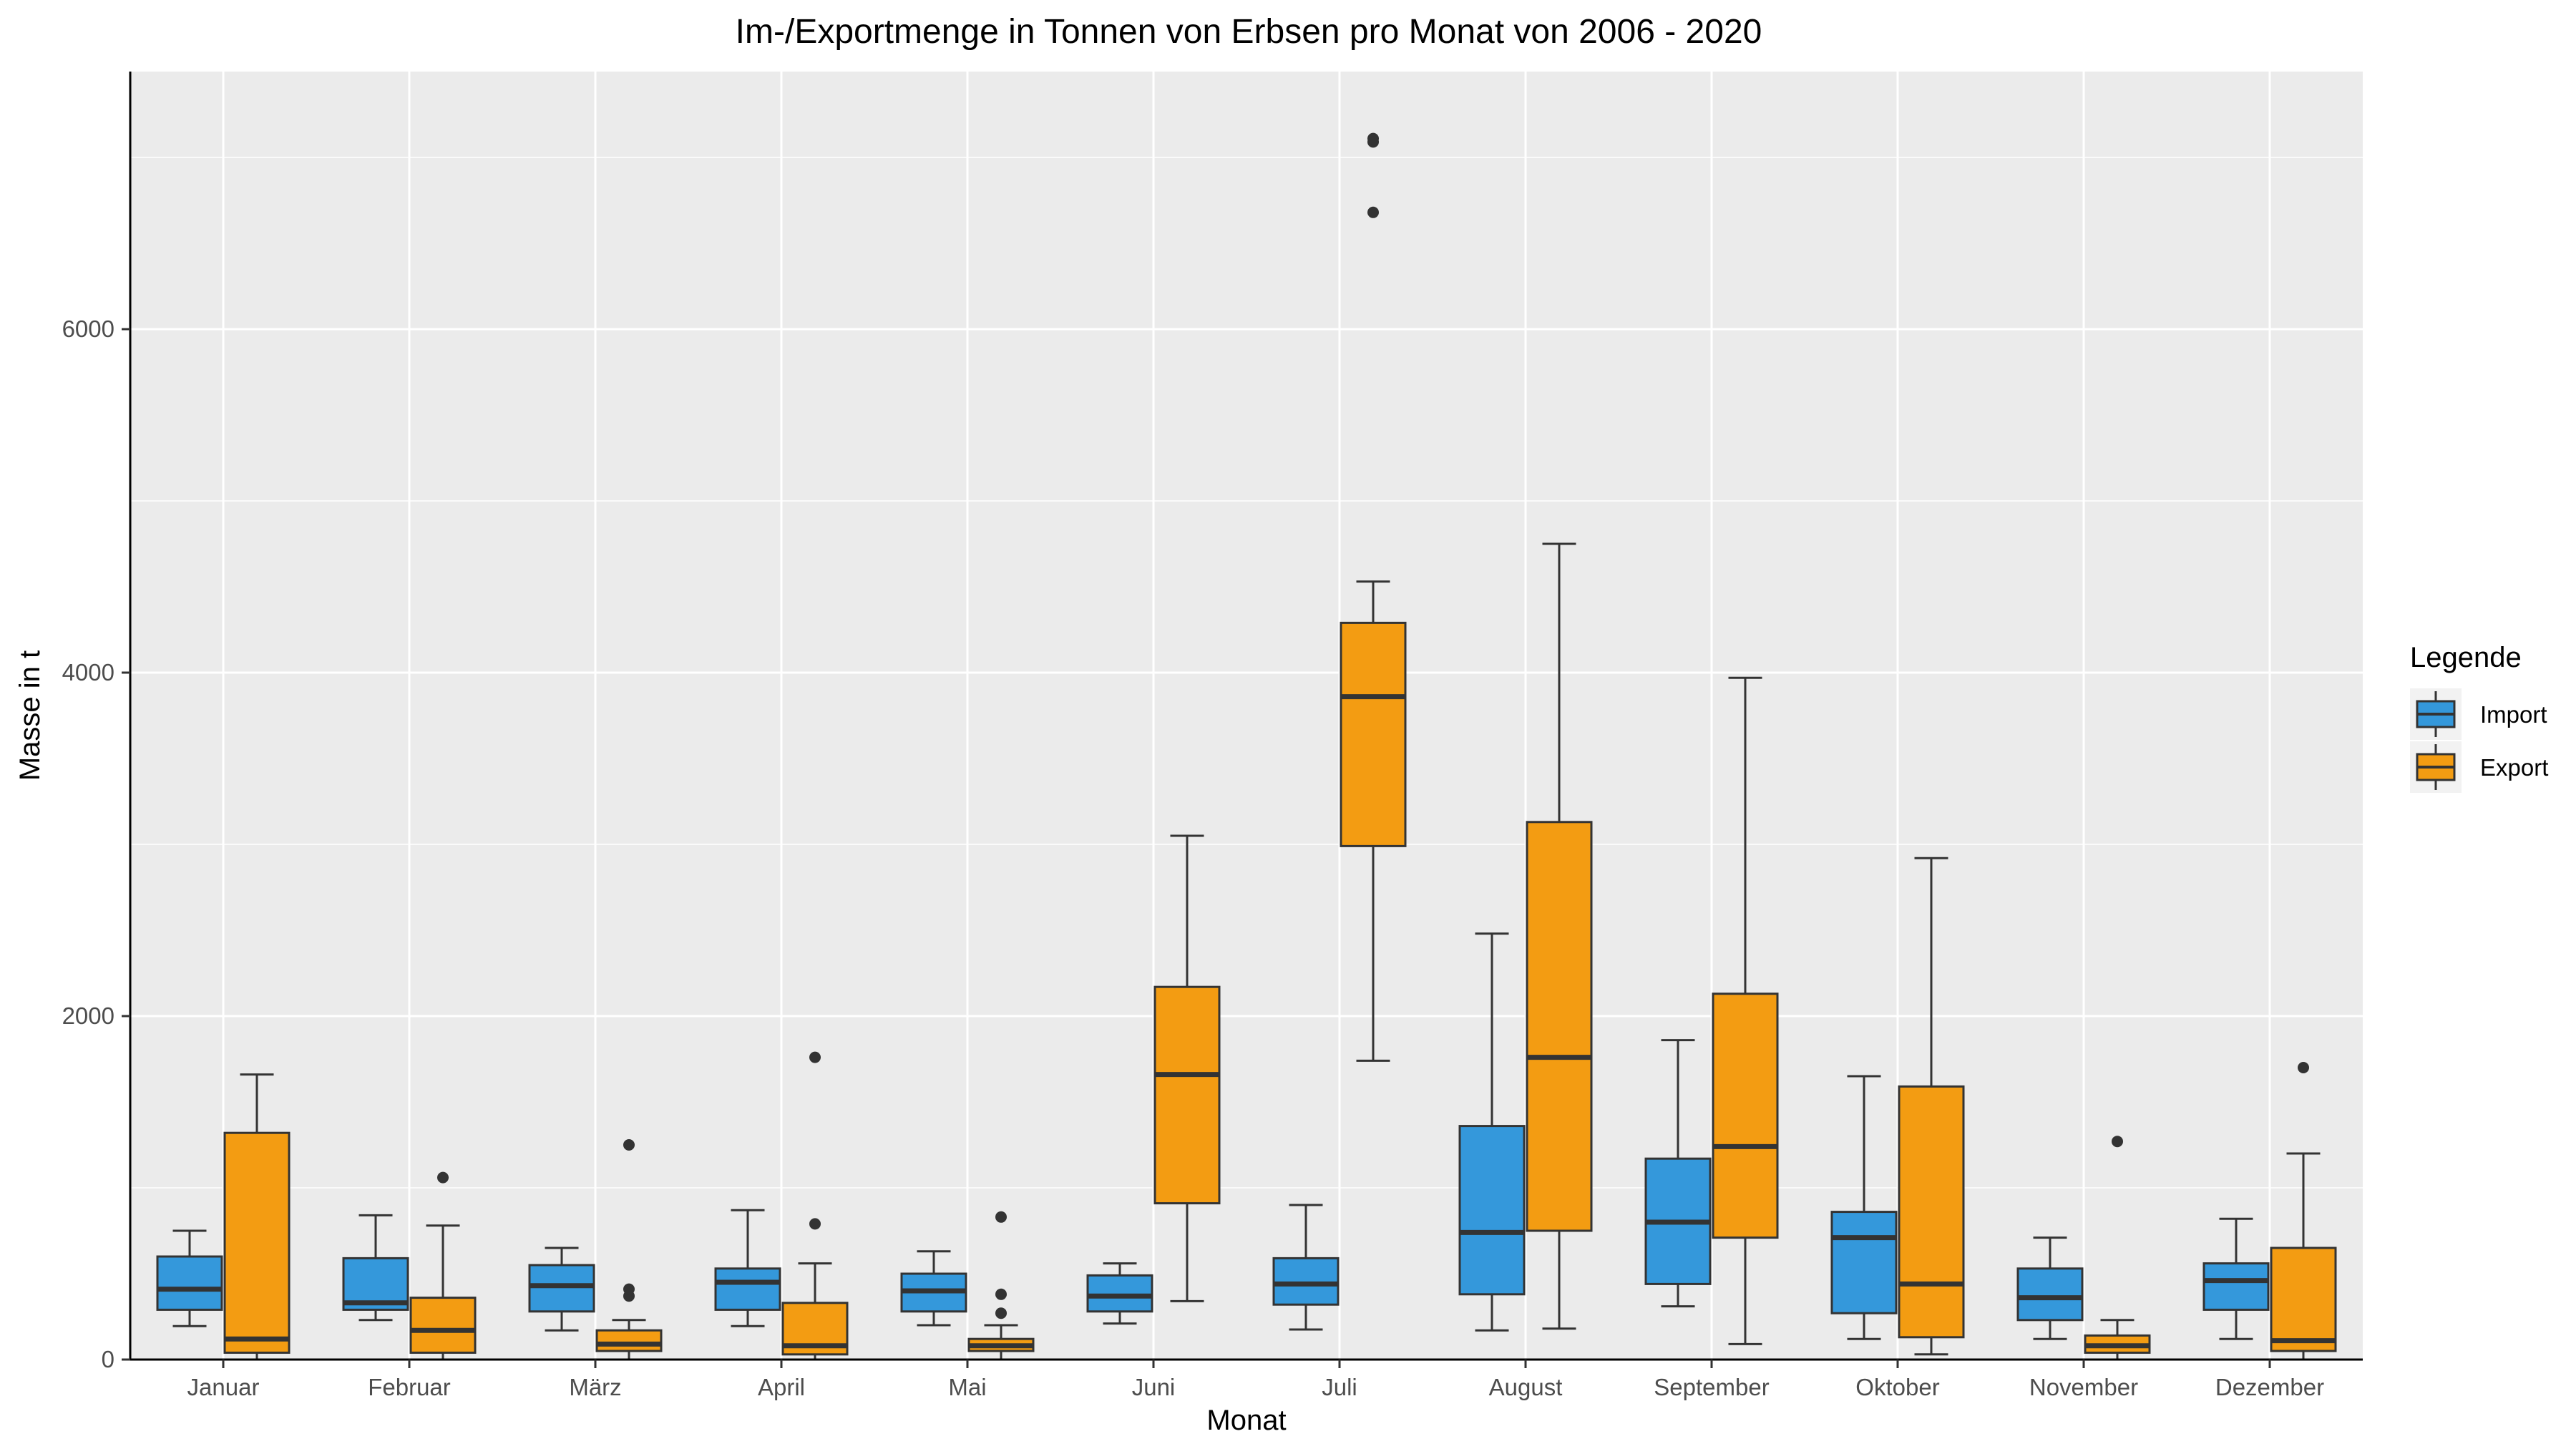 The image size is (2576, 1449). Describe the element at coordinates (88, 1015) in the screenshot. I see `y-tick-label: 2000` at that location.